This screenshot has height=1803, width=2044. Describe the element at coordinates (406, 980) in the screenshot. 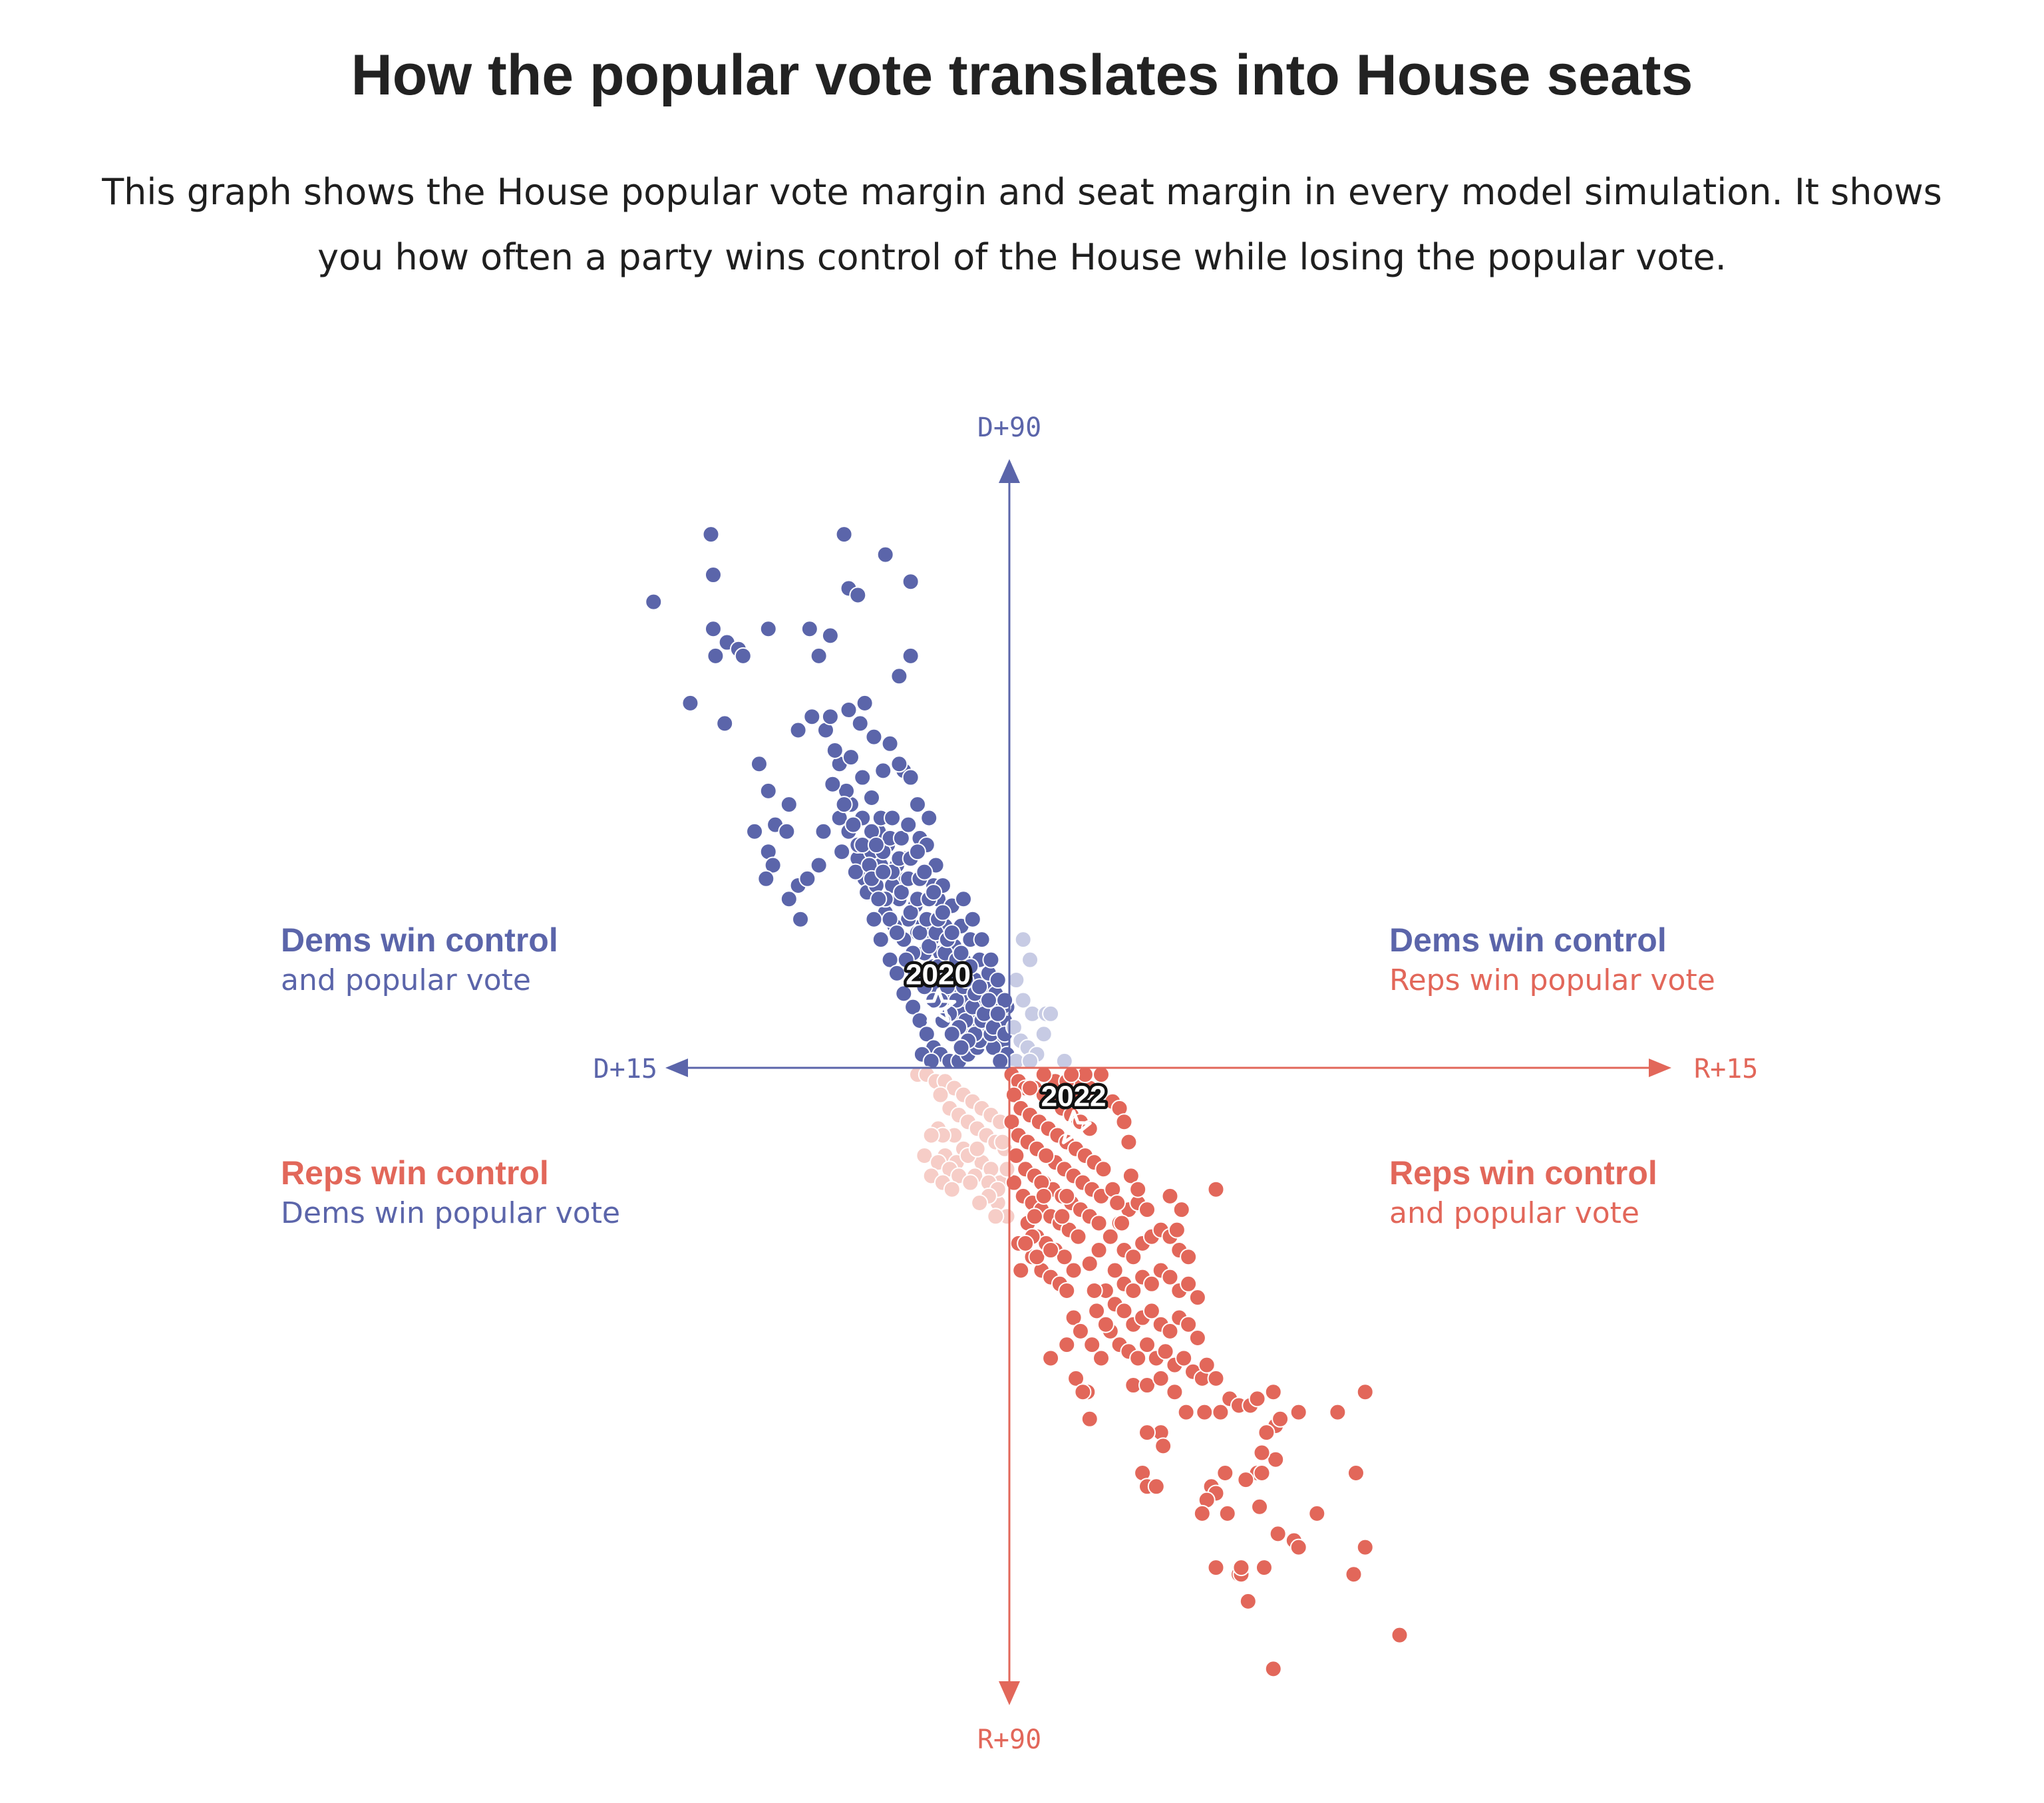

I see `quadrant-top-left-subheading: and popular vote` at that location.